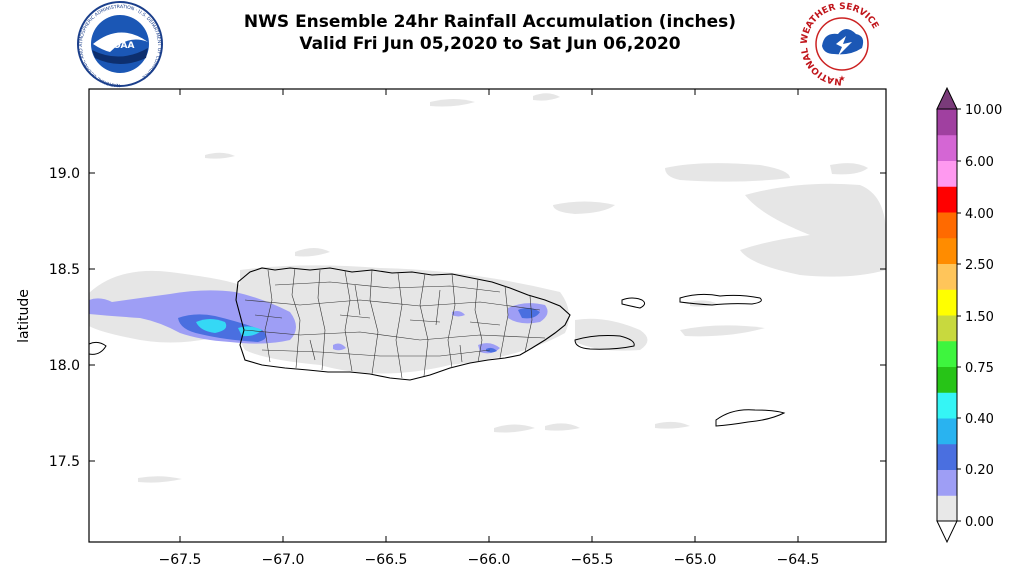 This screenshot has height=575, width=1024. What do you see at coordinates (979, 470) in the screenshot?
I see `colorbar-tick-label: 0.20` at bounding box center [979, 470].